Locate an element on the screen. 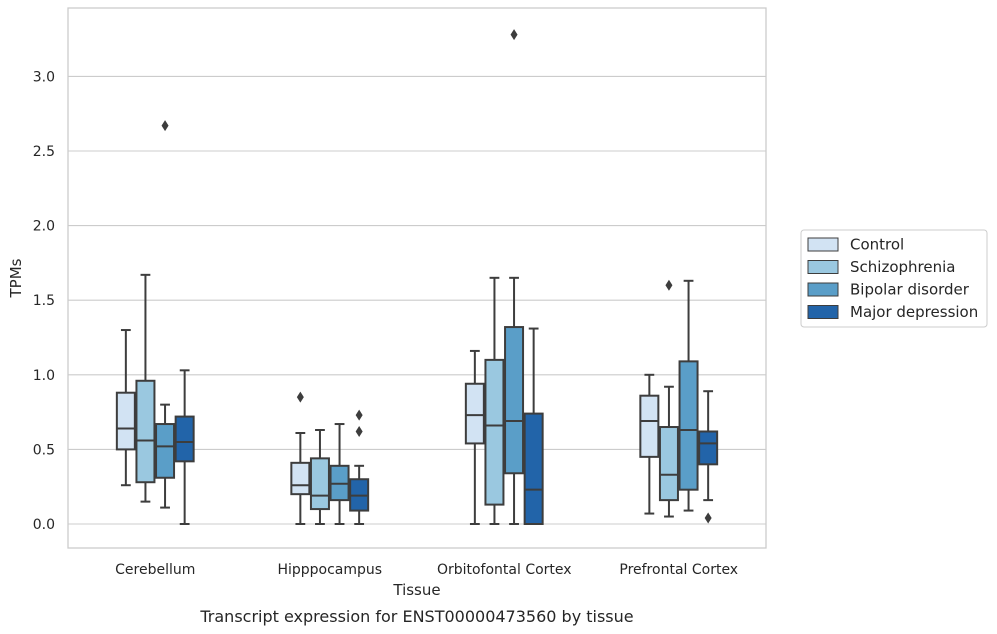  x-tick-label: Prefrontal Cortex is located at coordinates (678, 570).